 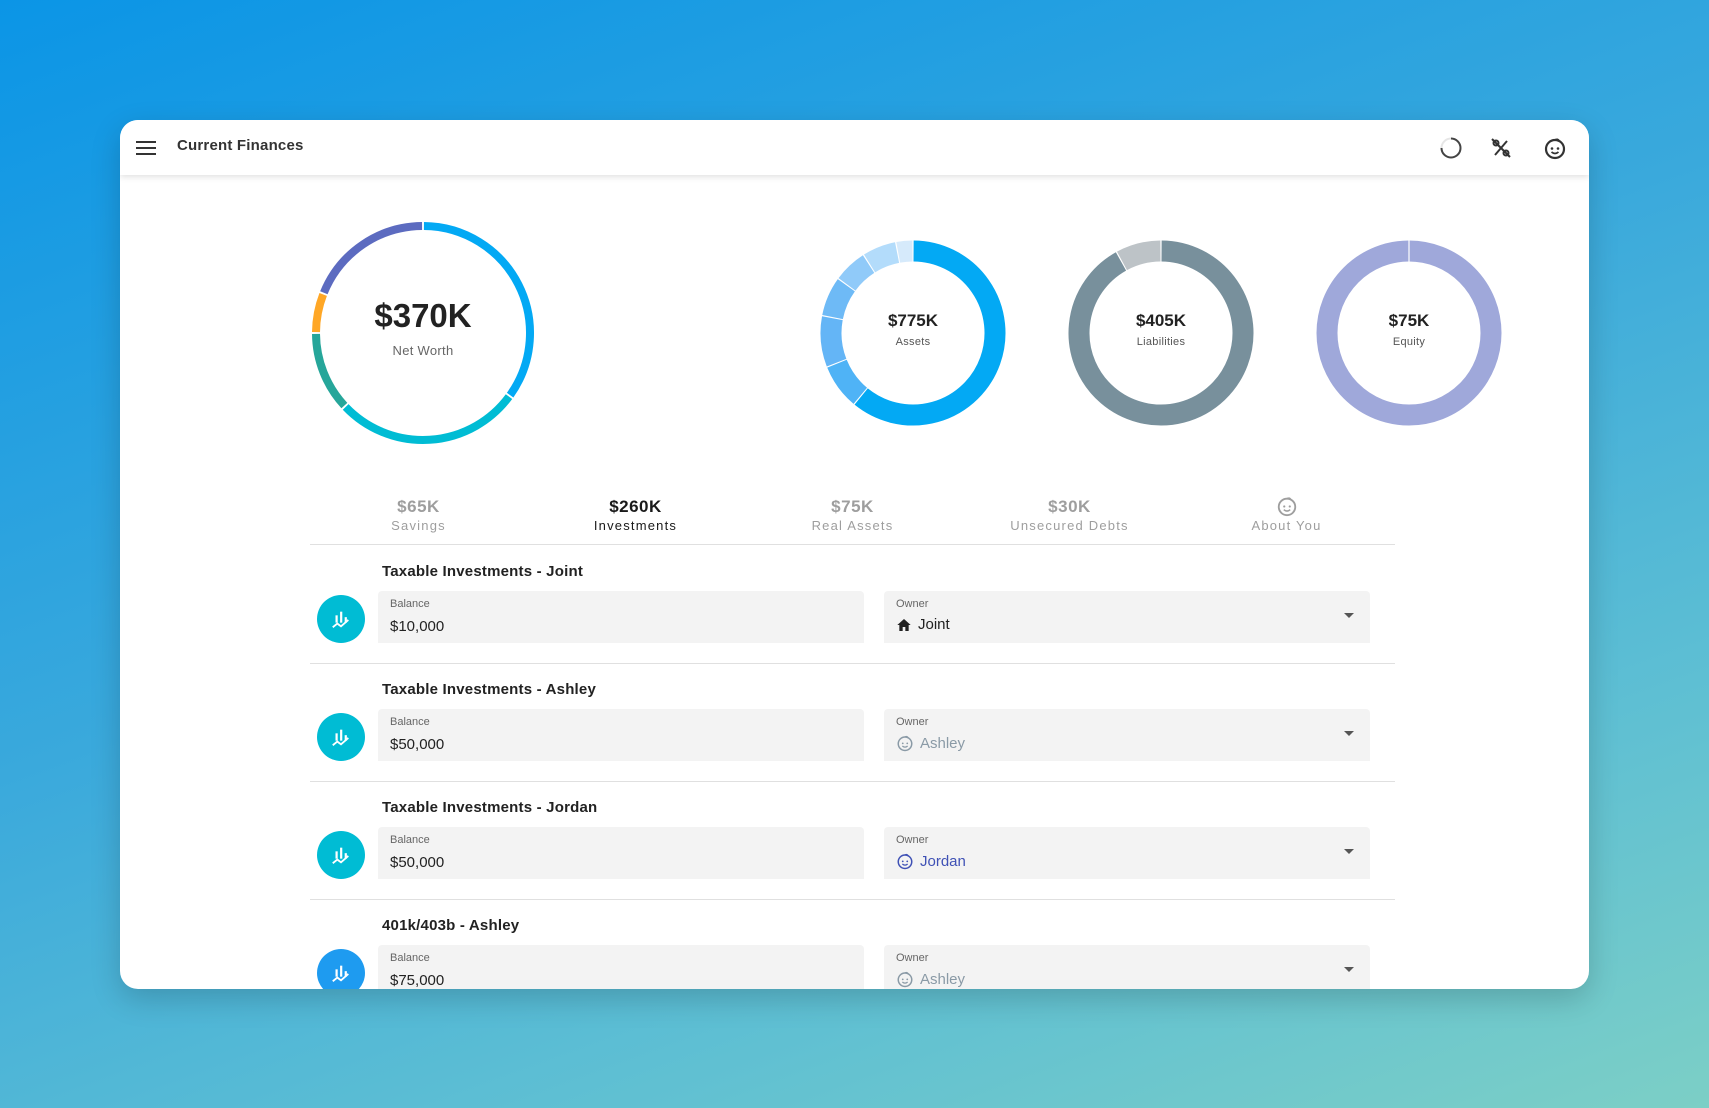 I want to click on tab-about-you: About You, so click(x=1286, y=515).